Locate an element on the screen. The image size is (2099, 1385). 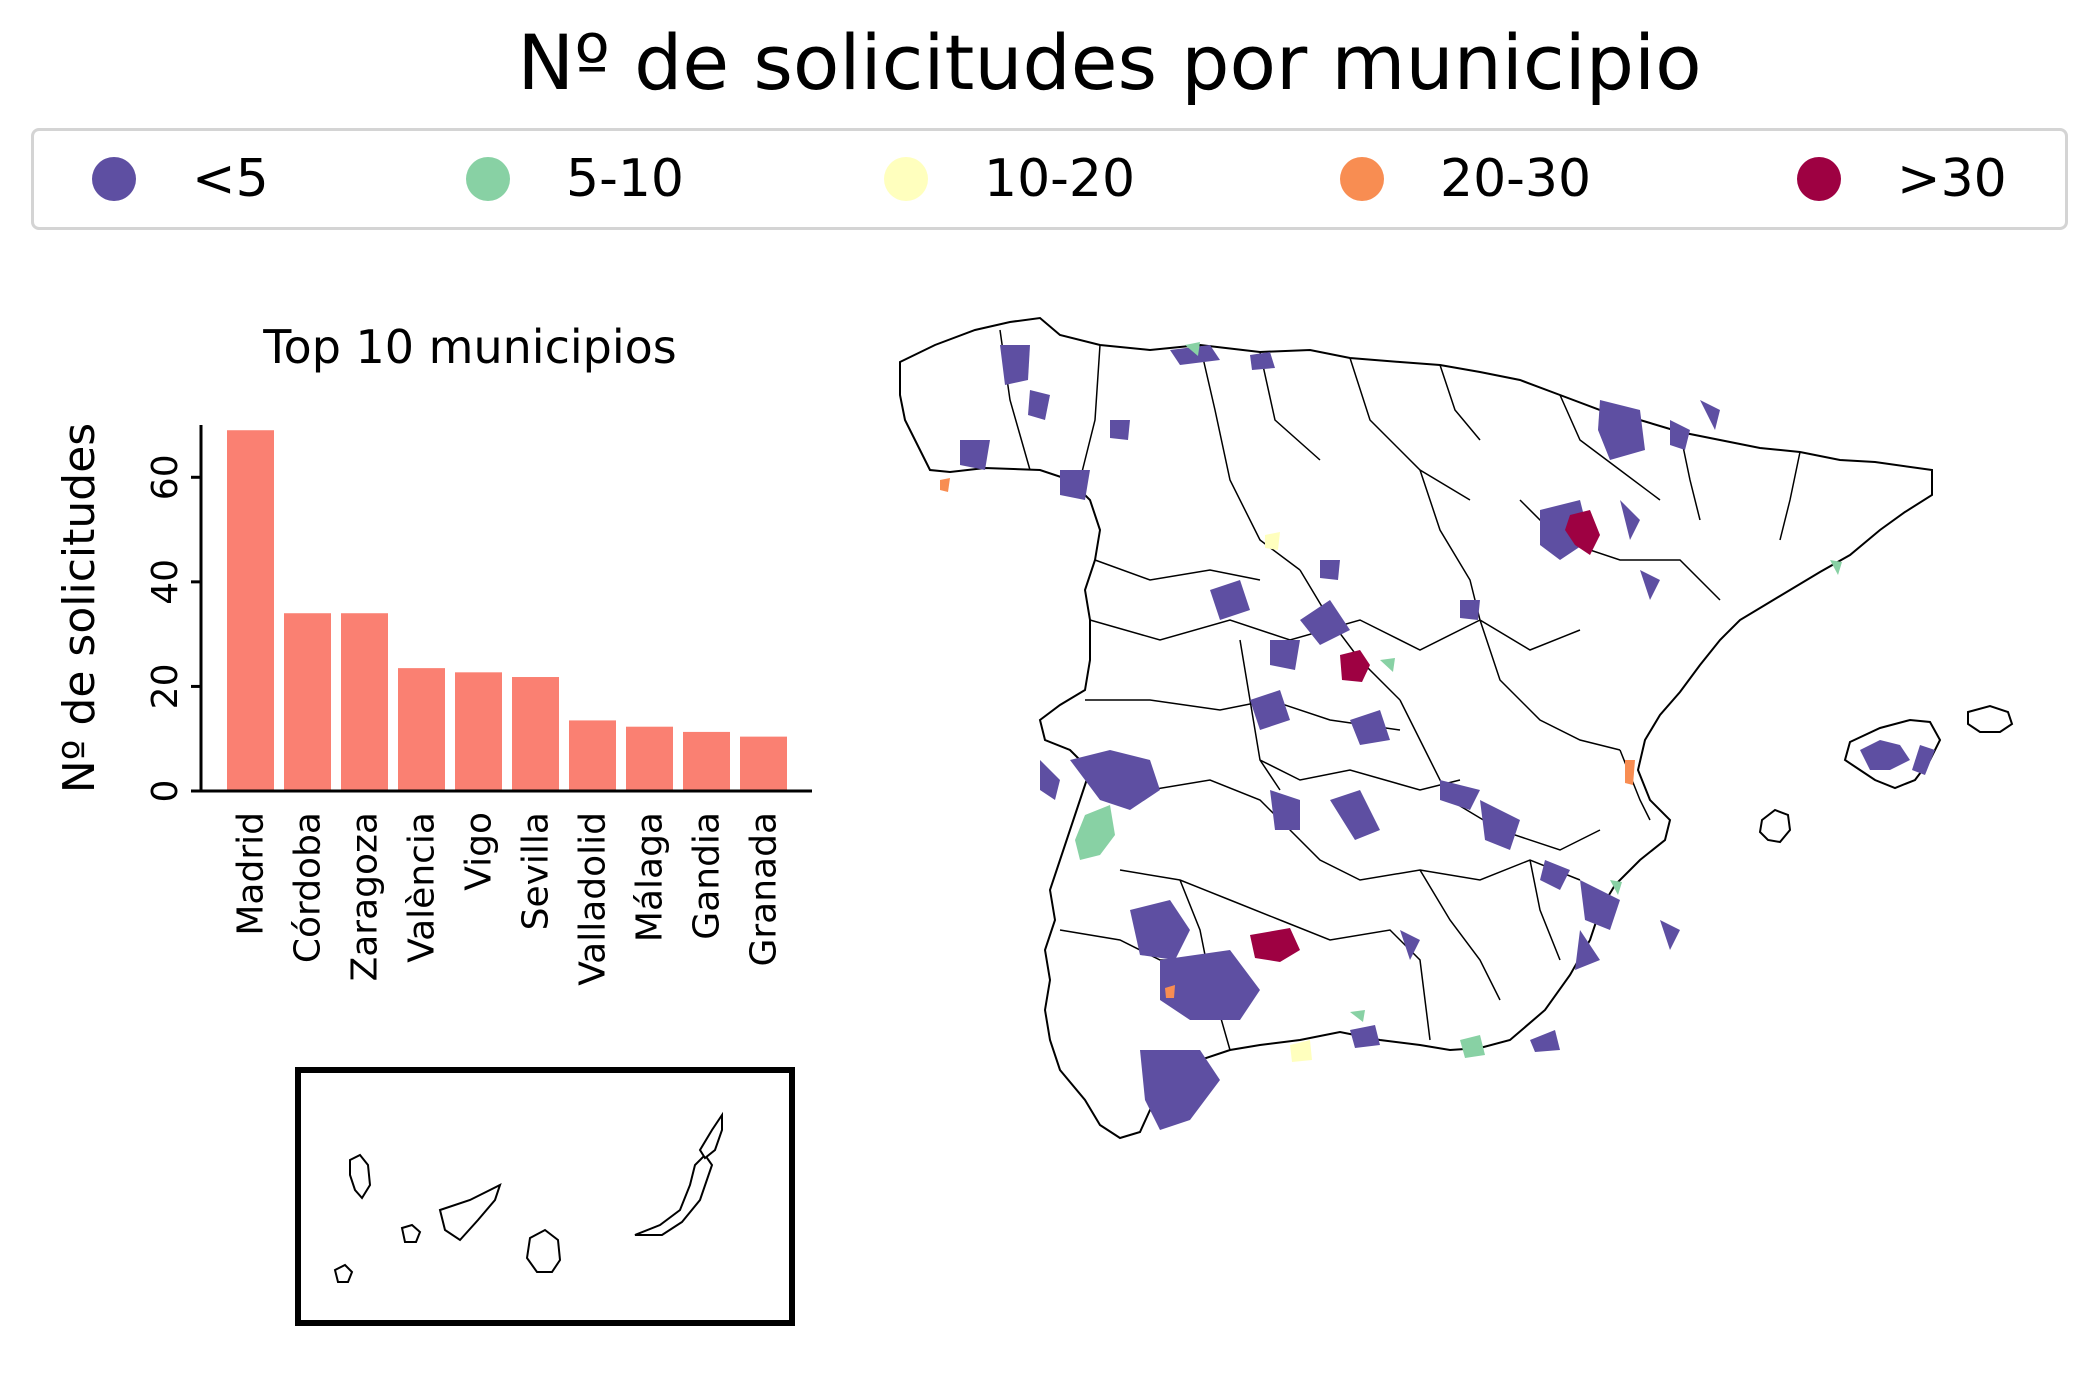
x-tick-label: Gandia is located at coordinates (707, 876).